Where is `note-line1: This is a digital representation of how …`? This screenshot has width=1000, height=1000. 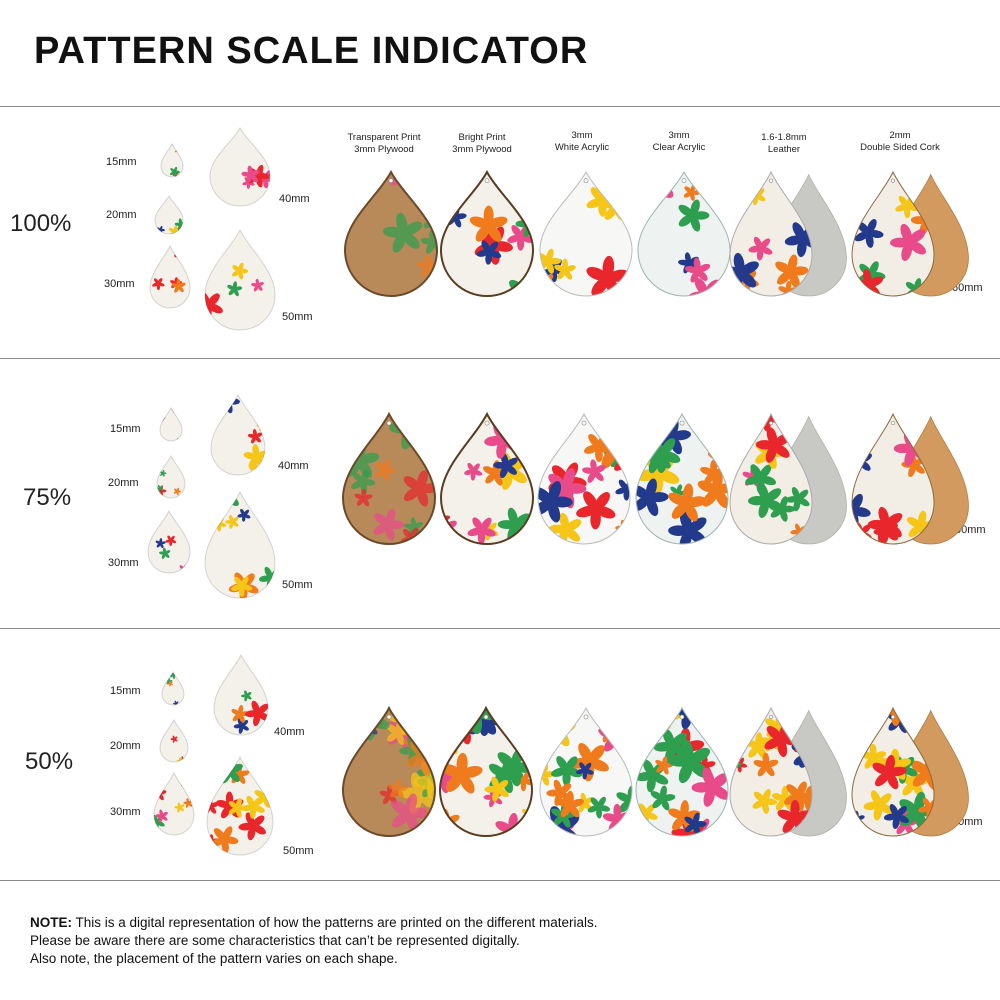
note-line1: This is a digital representation of how … is located at coordinates (335, 922).